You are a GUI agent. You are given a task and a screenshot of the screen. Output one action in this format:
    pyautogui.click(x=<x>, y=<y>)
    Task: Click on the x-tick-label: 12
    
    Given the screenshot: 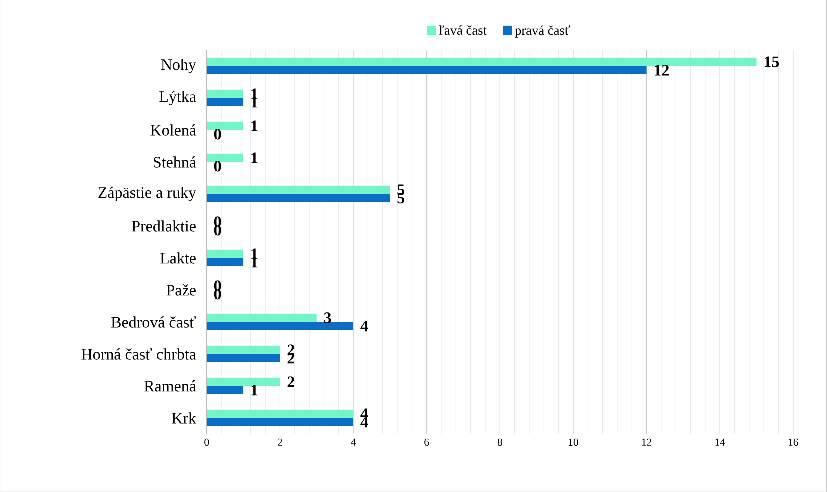 What is the action you would take?
    pyautogui.click(x=647, y=442)
    